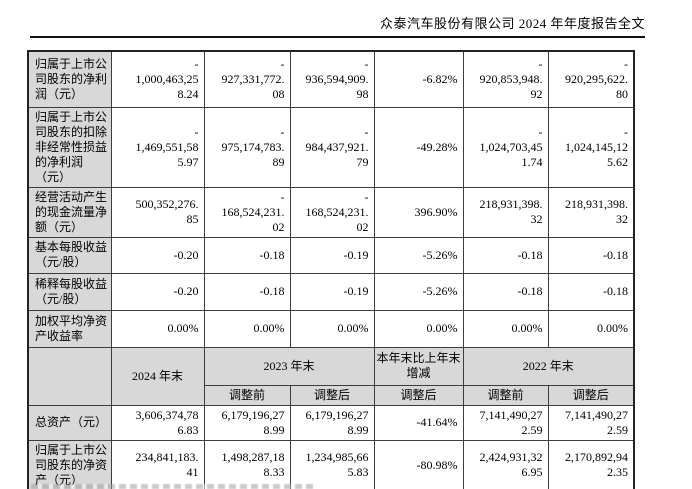 This screenshot has height=489, width=692. What do you see at coordinates (289, 366) in the screenshot?
I see `year-header-2023: 2023 年末` at bounding box center [289, 366].